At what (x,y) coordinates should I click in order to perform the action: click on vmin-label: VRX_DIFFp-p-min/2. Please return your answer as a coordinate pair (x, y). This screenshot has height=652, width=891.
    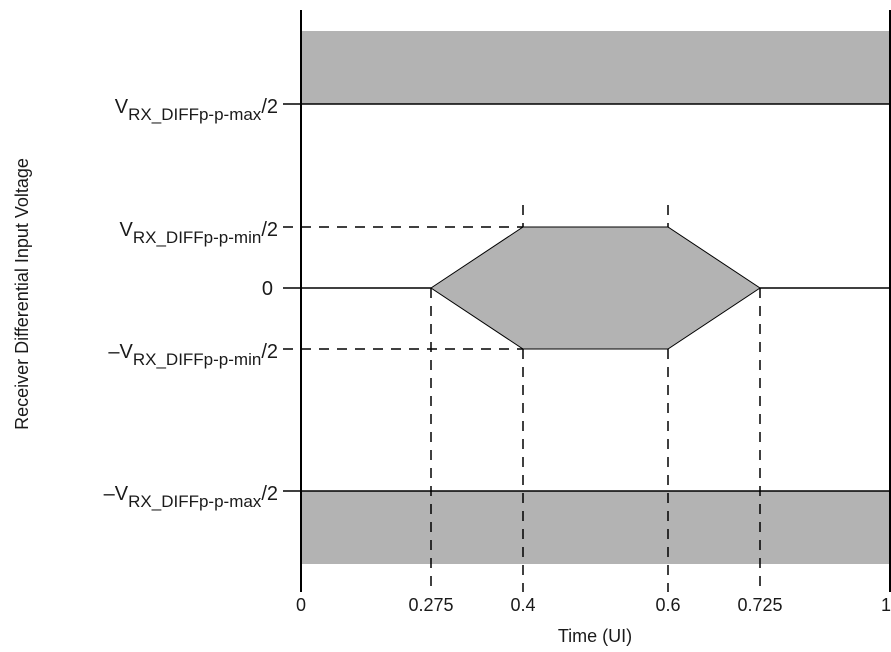
    Looking at the image, I should click on (199, 233).